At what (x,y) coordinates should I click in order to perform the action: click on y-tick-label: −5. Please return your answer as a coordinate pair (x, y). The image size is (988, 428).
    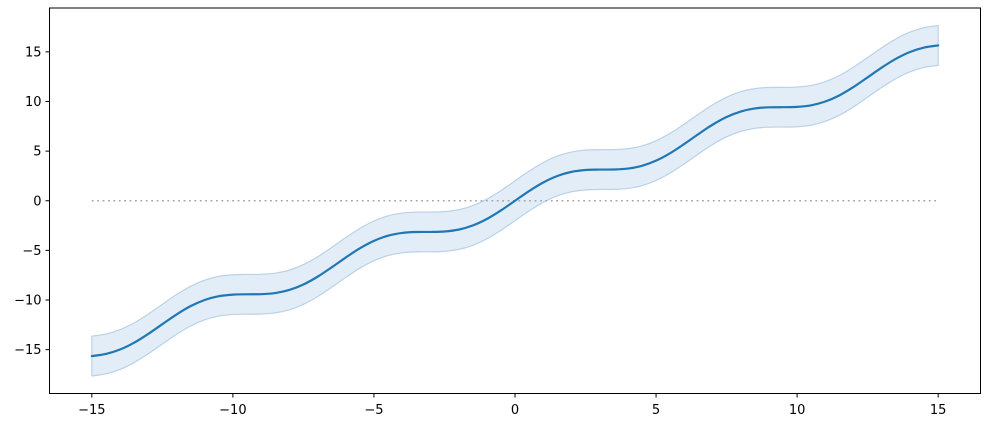
    Looking at the image, I should click on (31, 251).